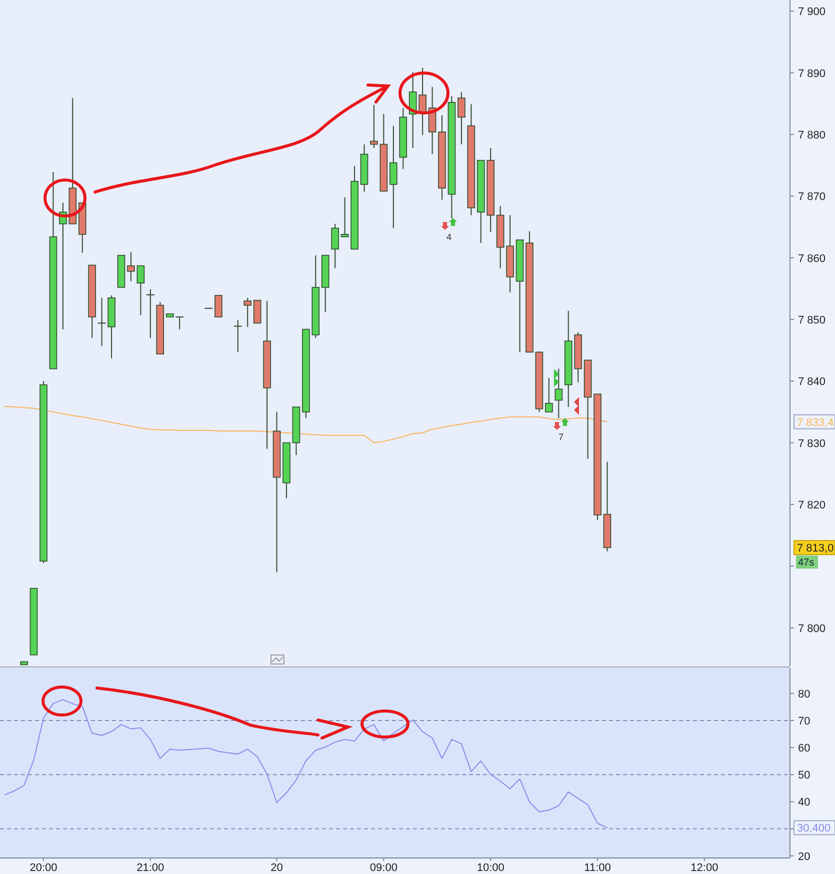  What do you see at coordinates (812, 258) in the screenshot?
I see `y-tick-label: 7 860` at bounding box center [812, 258].